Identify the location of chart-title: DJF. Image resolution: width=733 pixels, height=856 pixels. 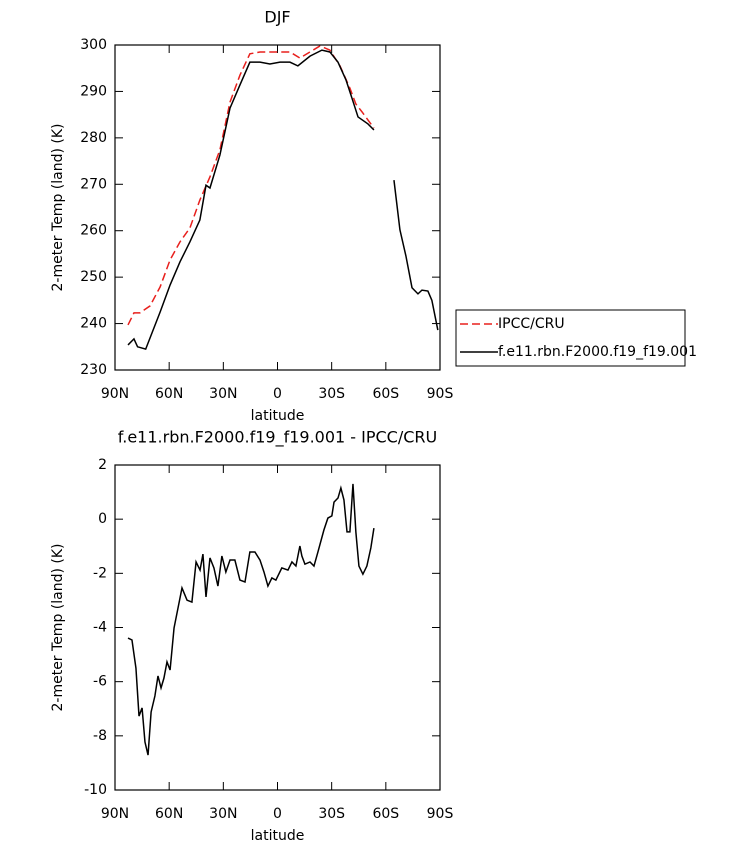
(277, 17).